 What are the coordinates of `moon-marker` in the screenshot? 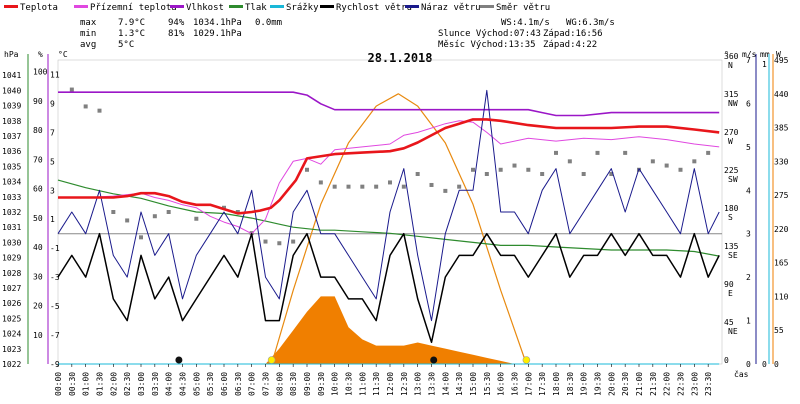 It's located at (179, 360).